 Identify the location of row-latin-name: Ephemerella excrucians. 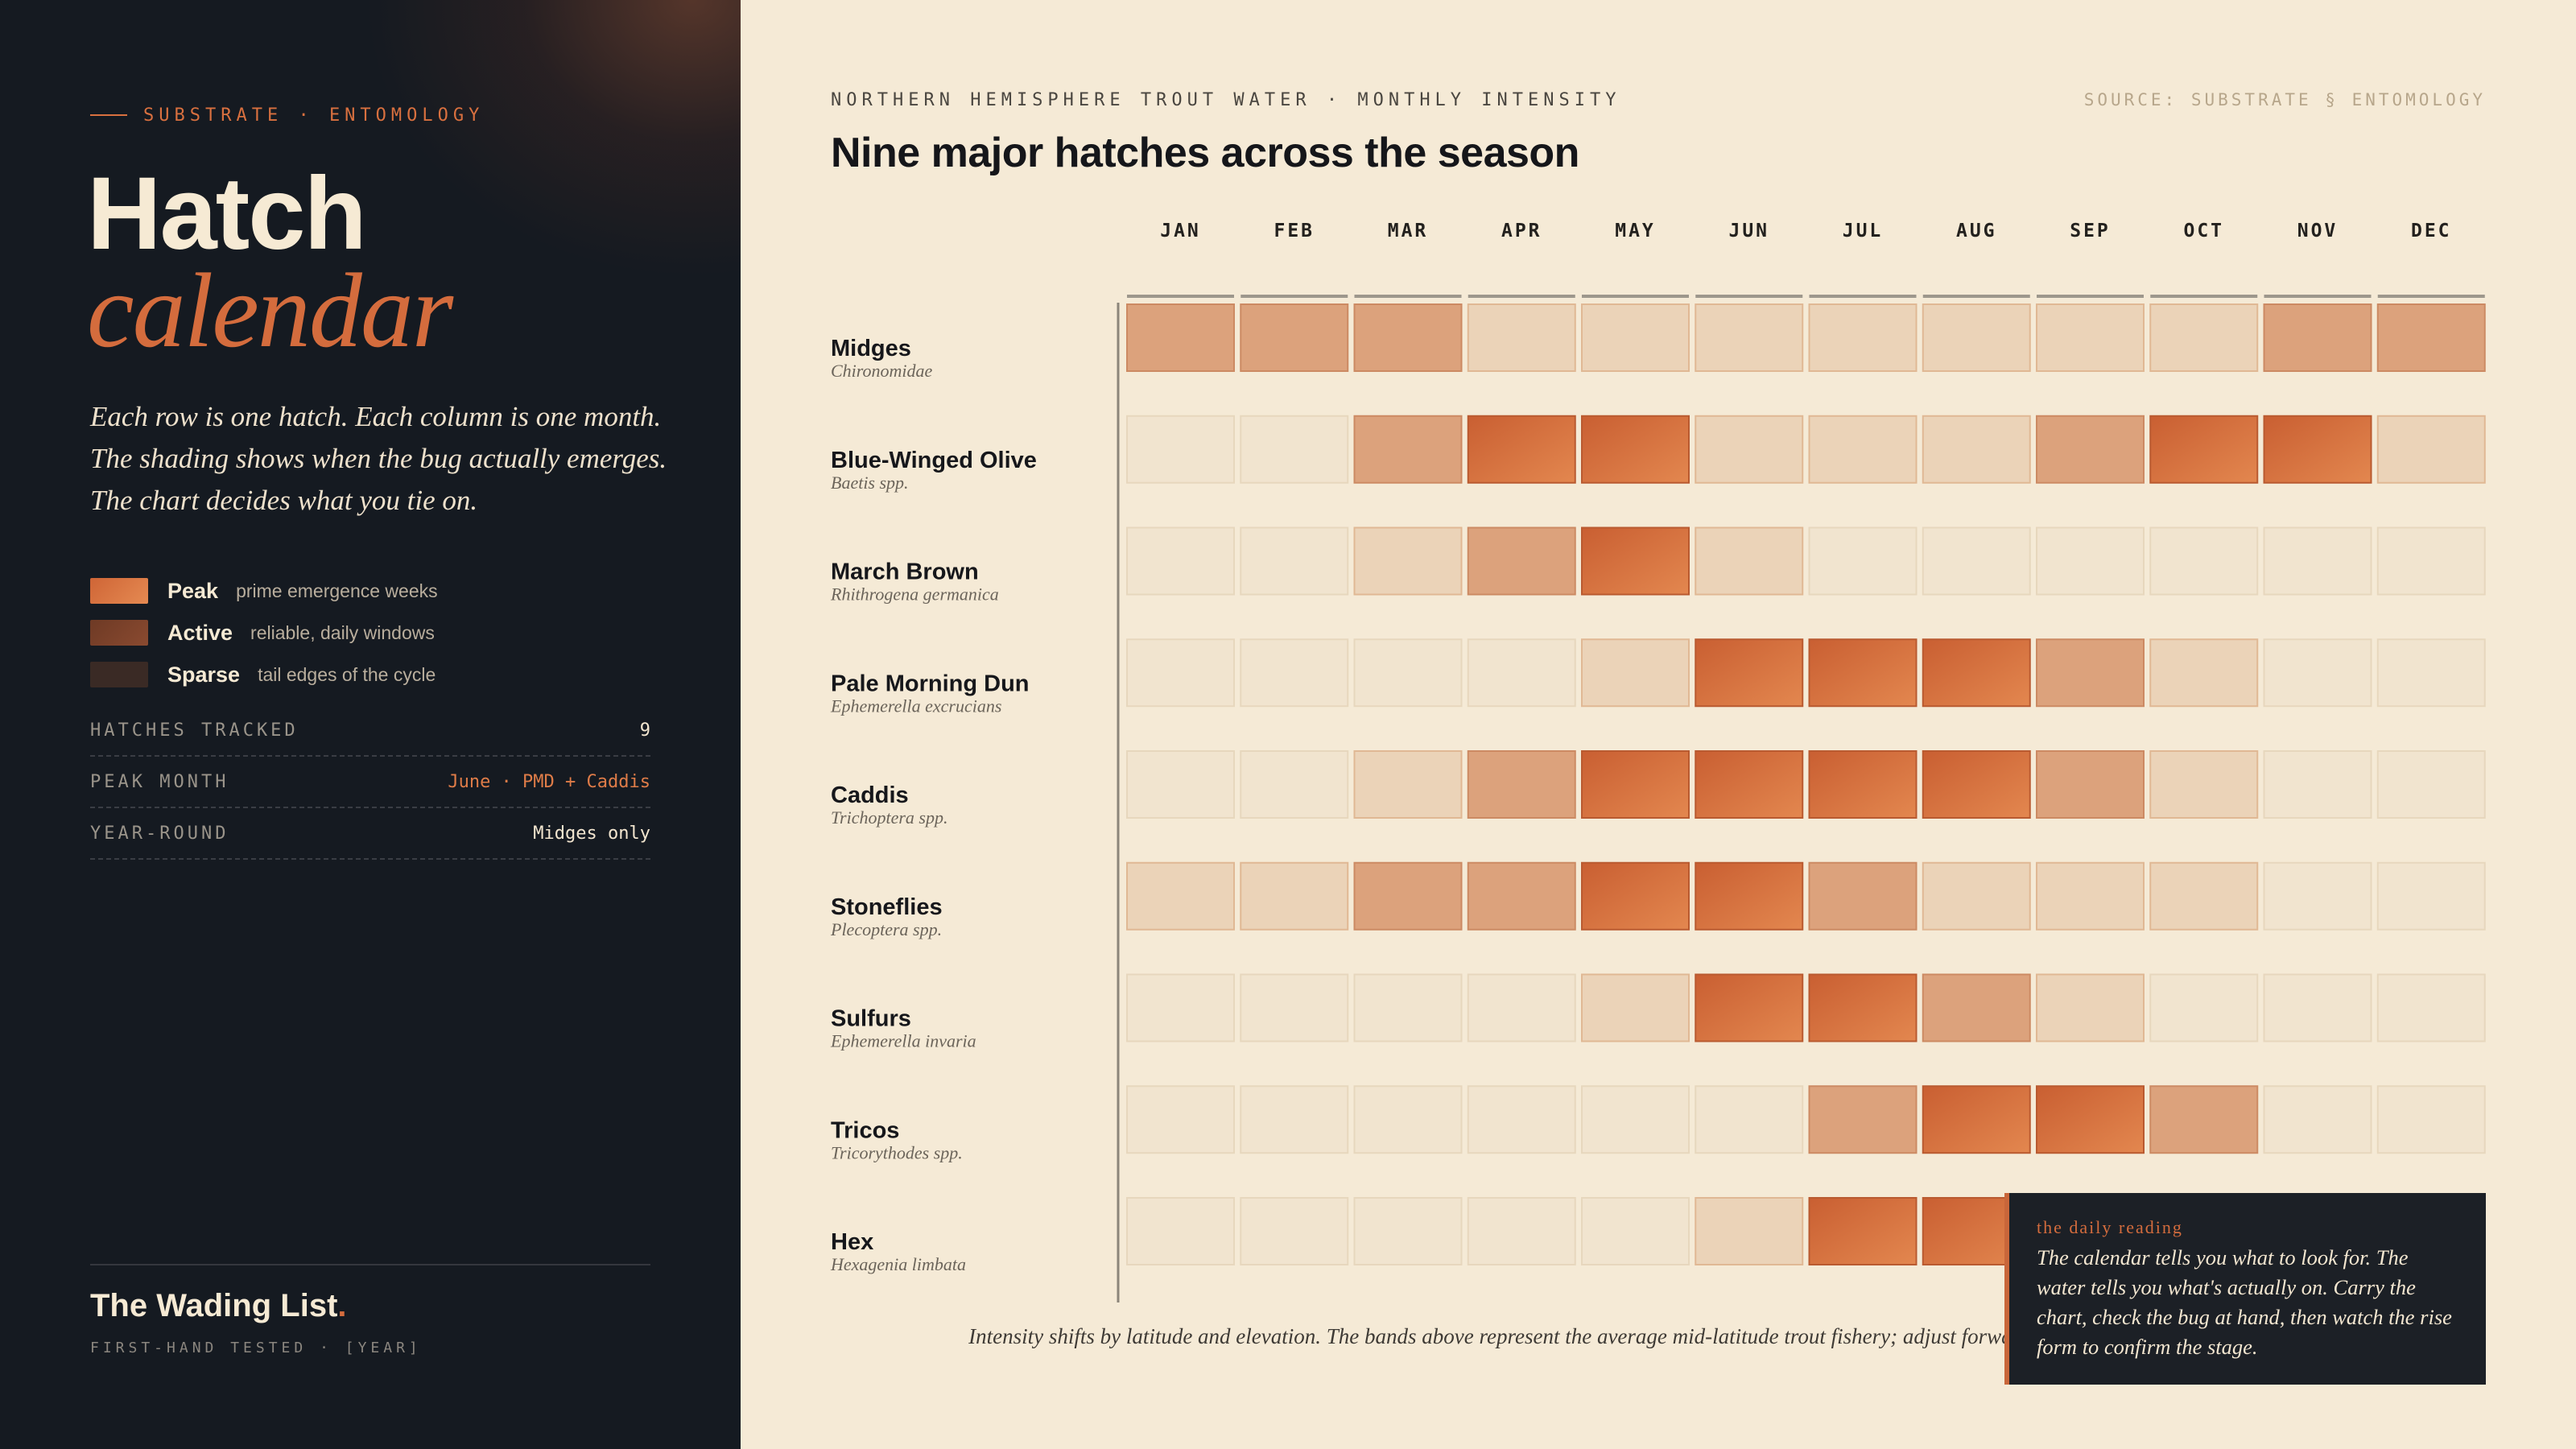
(915, 706).